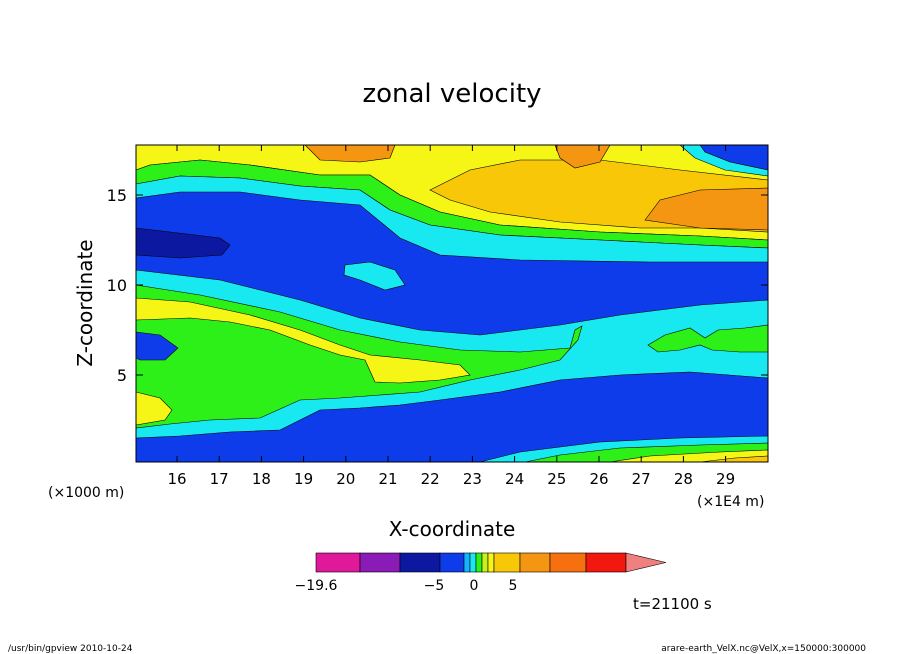 The image size is (904, 654). Describe the element at coordinates (406, 586) in the screenshot. I see `colorbar-labels: −19.6 −5 0 5` at that location.